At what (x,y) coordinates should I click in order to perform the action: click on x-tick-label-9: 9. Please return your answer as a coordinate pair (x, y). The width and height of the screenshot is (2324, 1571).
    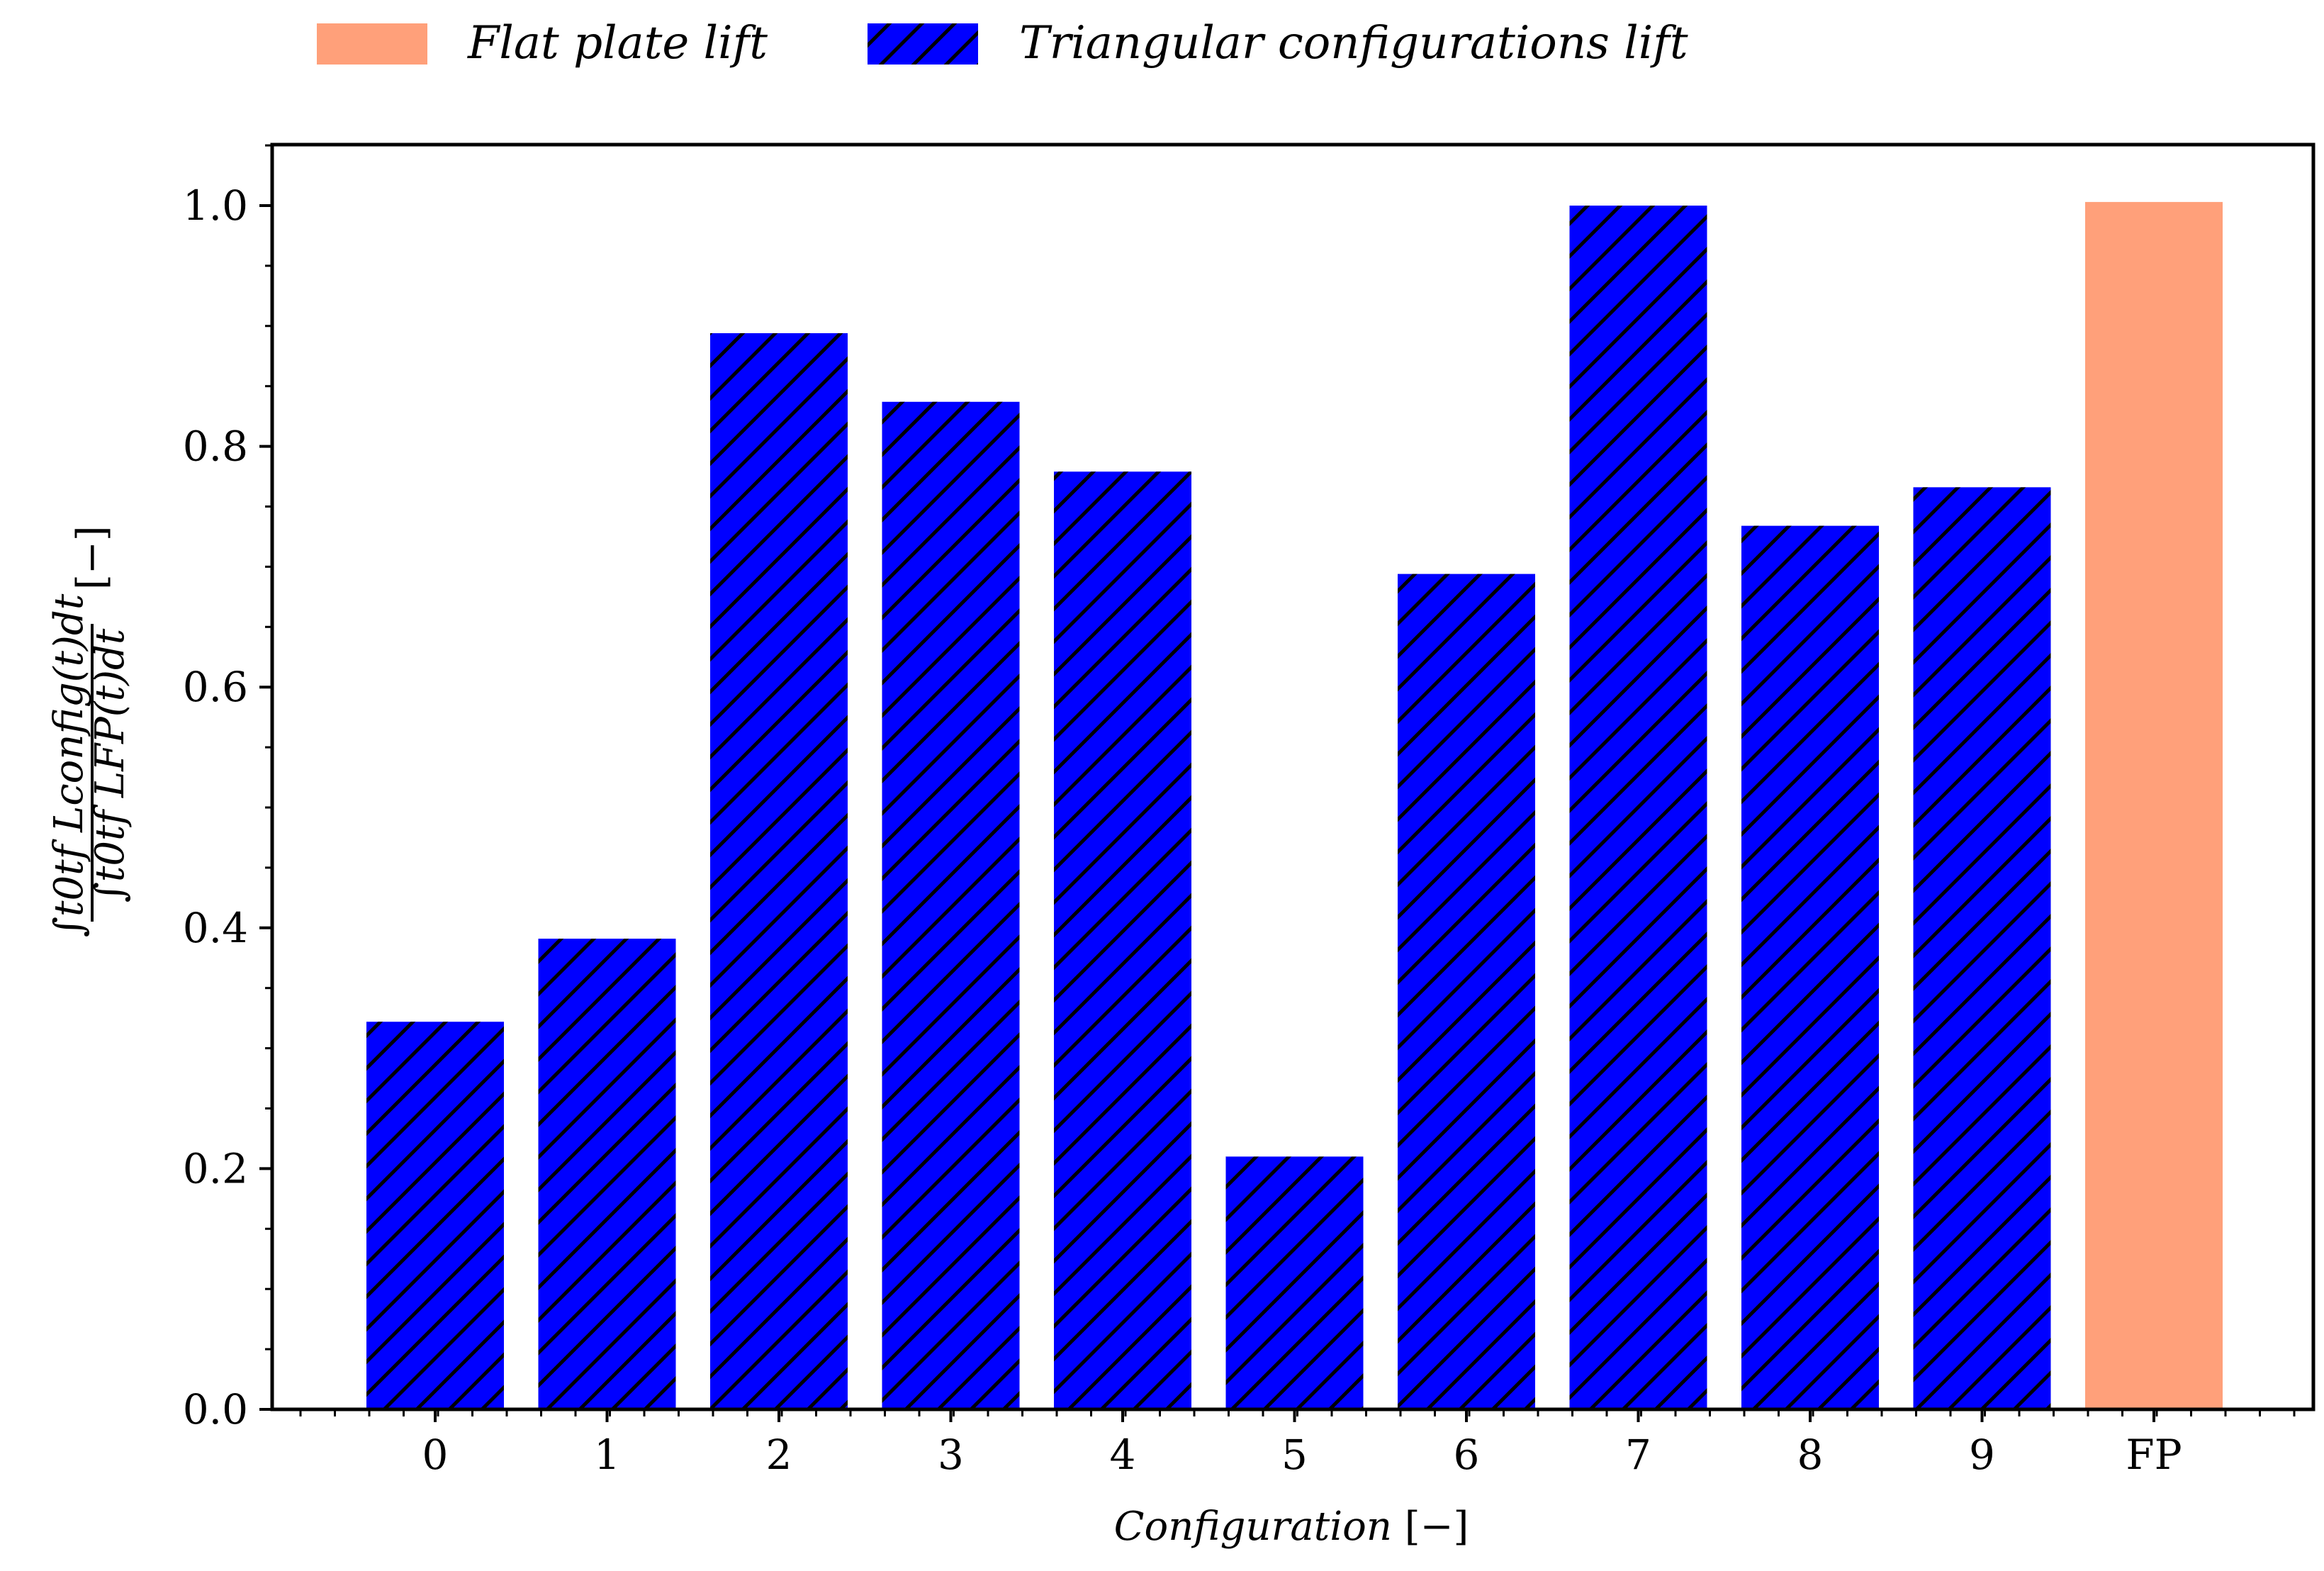
    Looking at the image, I should click on (1982, 1455).